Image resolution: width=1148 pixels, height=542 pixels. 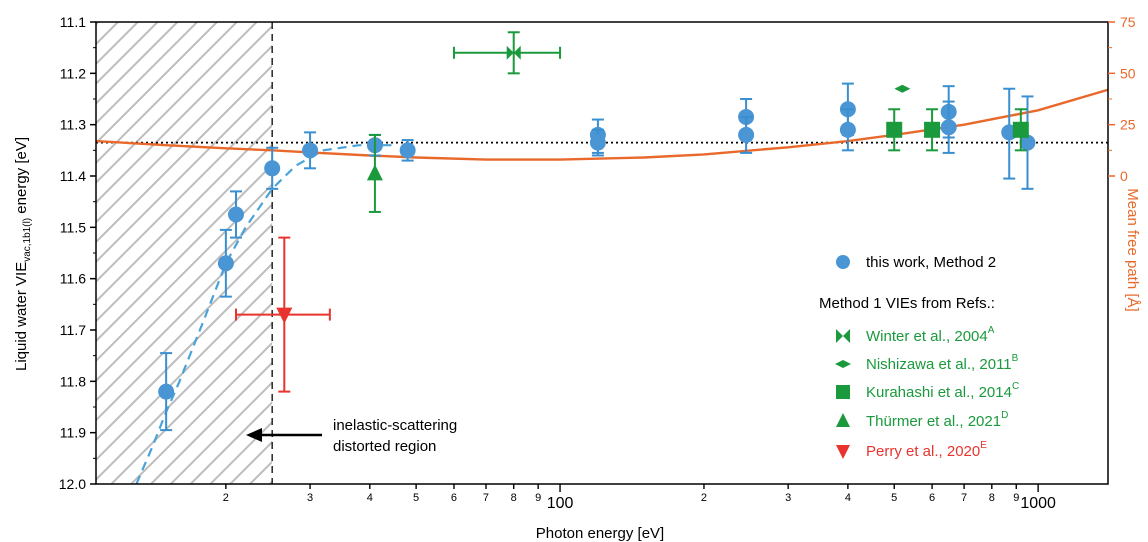 I want to click on hatched-distorted-region, so click(x=184, y=253).